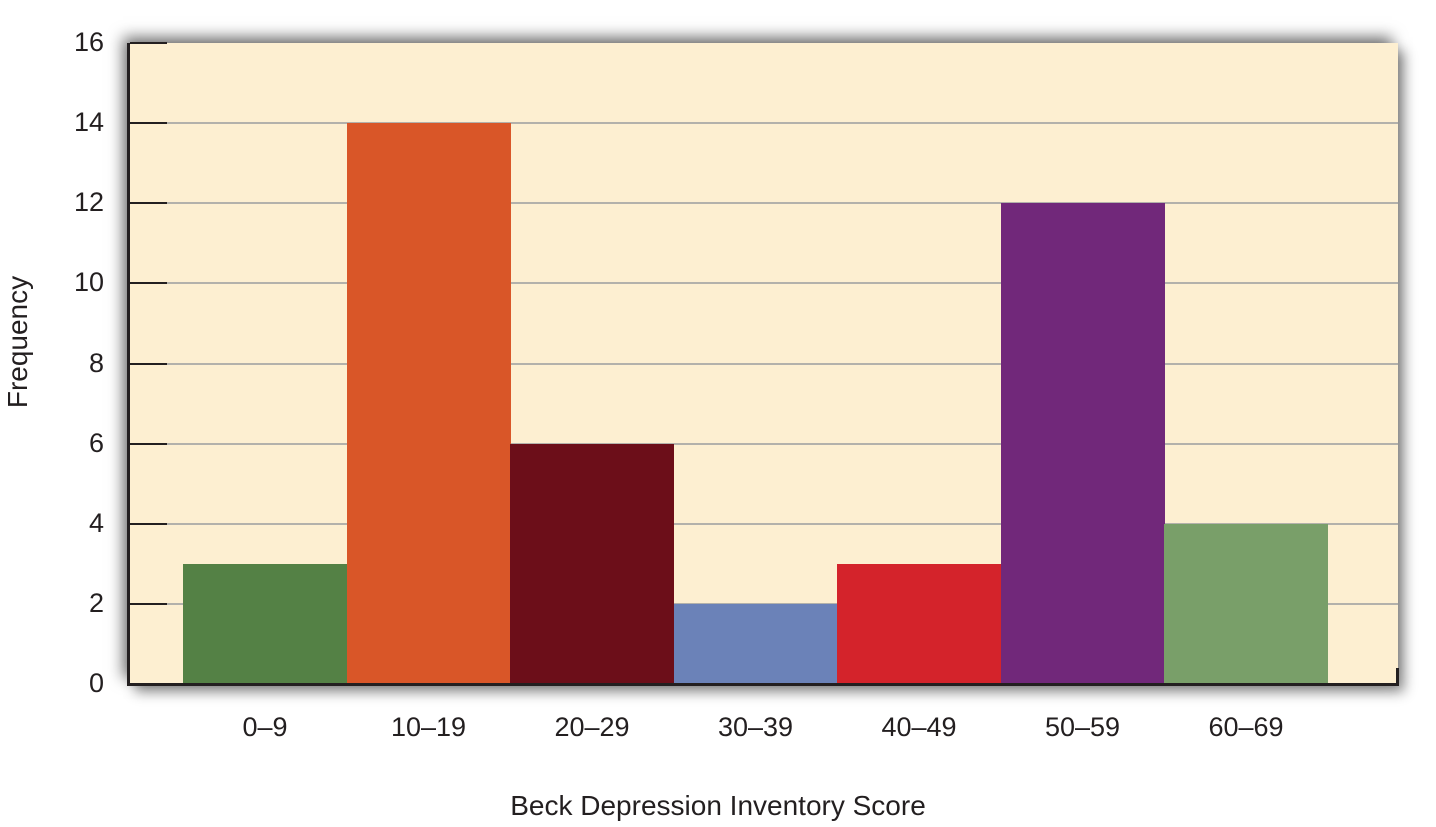 The width and height of the screenshot is (1436, 827). Describe the element at coordinates (428, 727) in the screenshot. I see `x-tick-label: 10–19` at that location.